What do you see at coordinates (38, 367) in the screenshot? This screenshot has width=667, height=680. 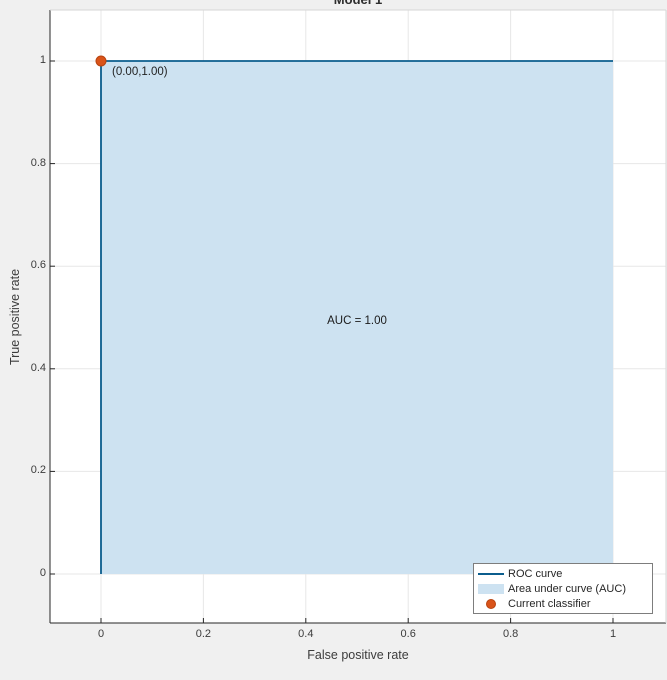 I see `y-tick-label: 0.4` at bounding box center [38, 367].